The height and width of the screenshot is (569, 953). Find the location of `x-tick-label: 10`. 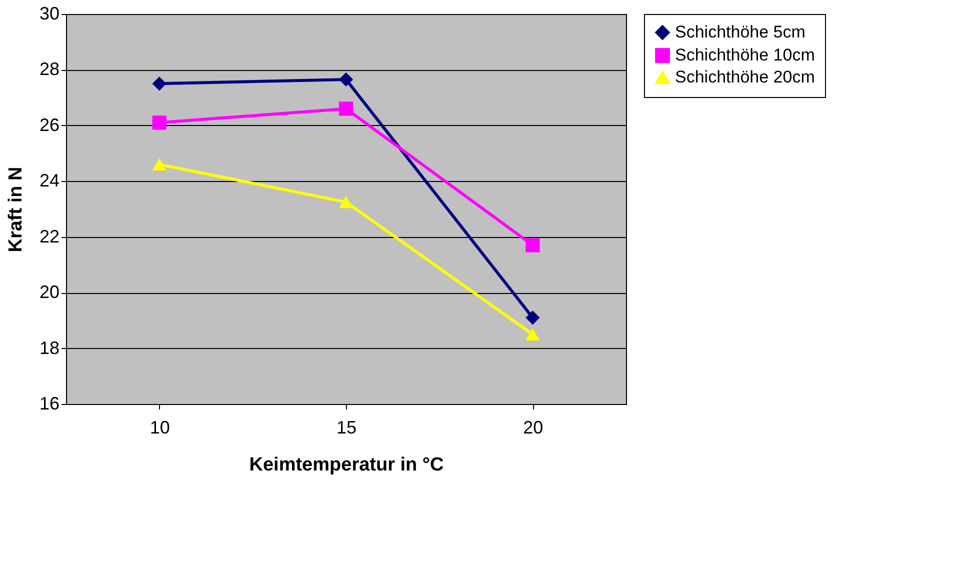

x-tick-label: 10 is located at coordinates (160, 428).